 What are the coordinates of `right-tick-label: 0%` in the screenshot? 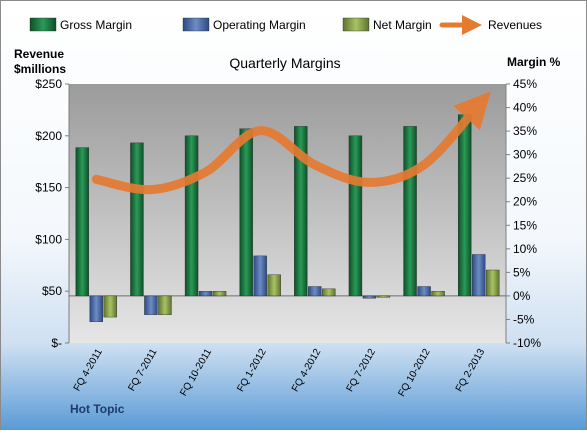 It's located at (522, 296).